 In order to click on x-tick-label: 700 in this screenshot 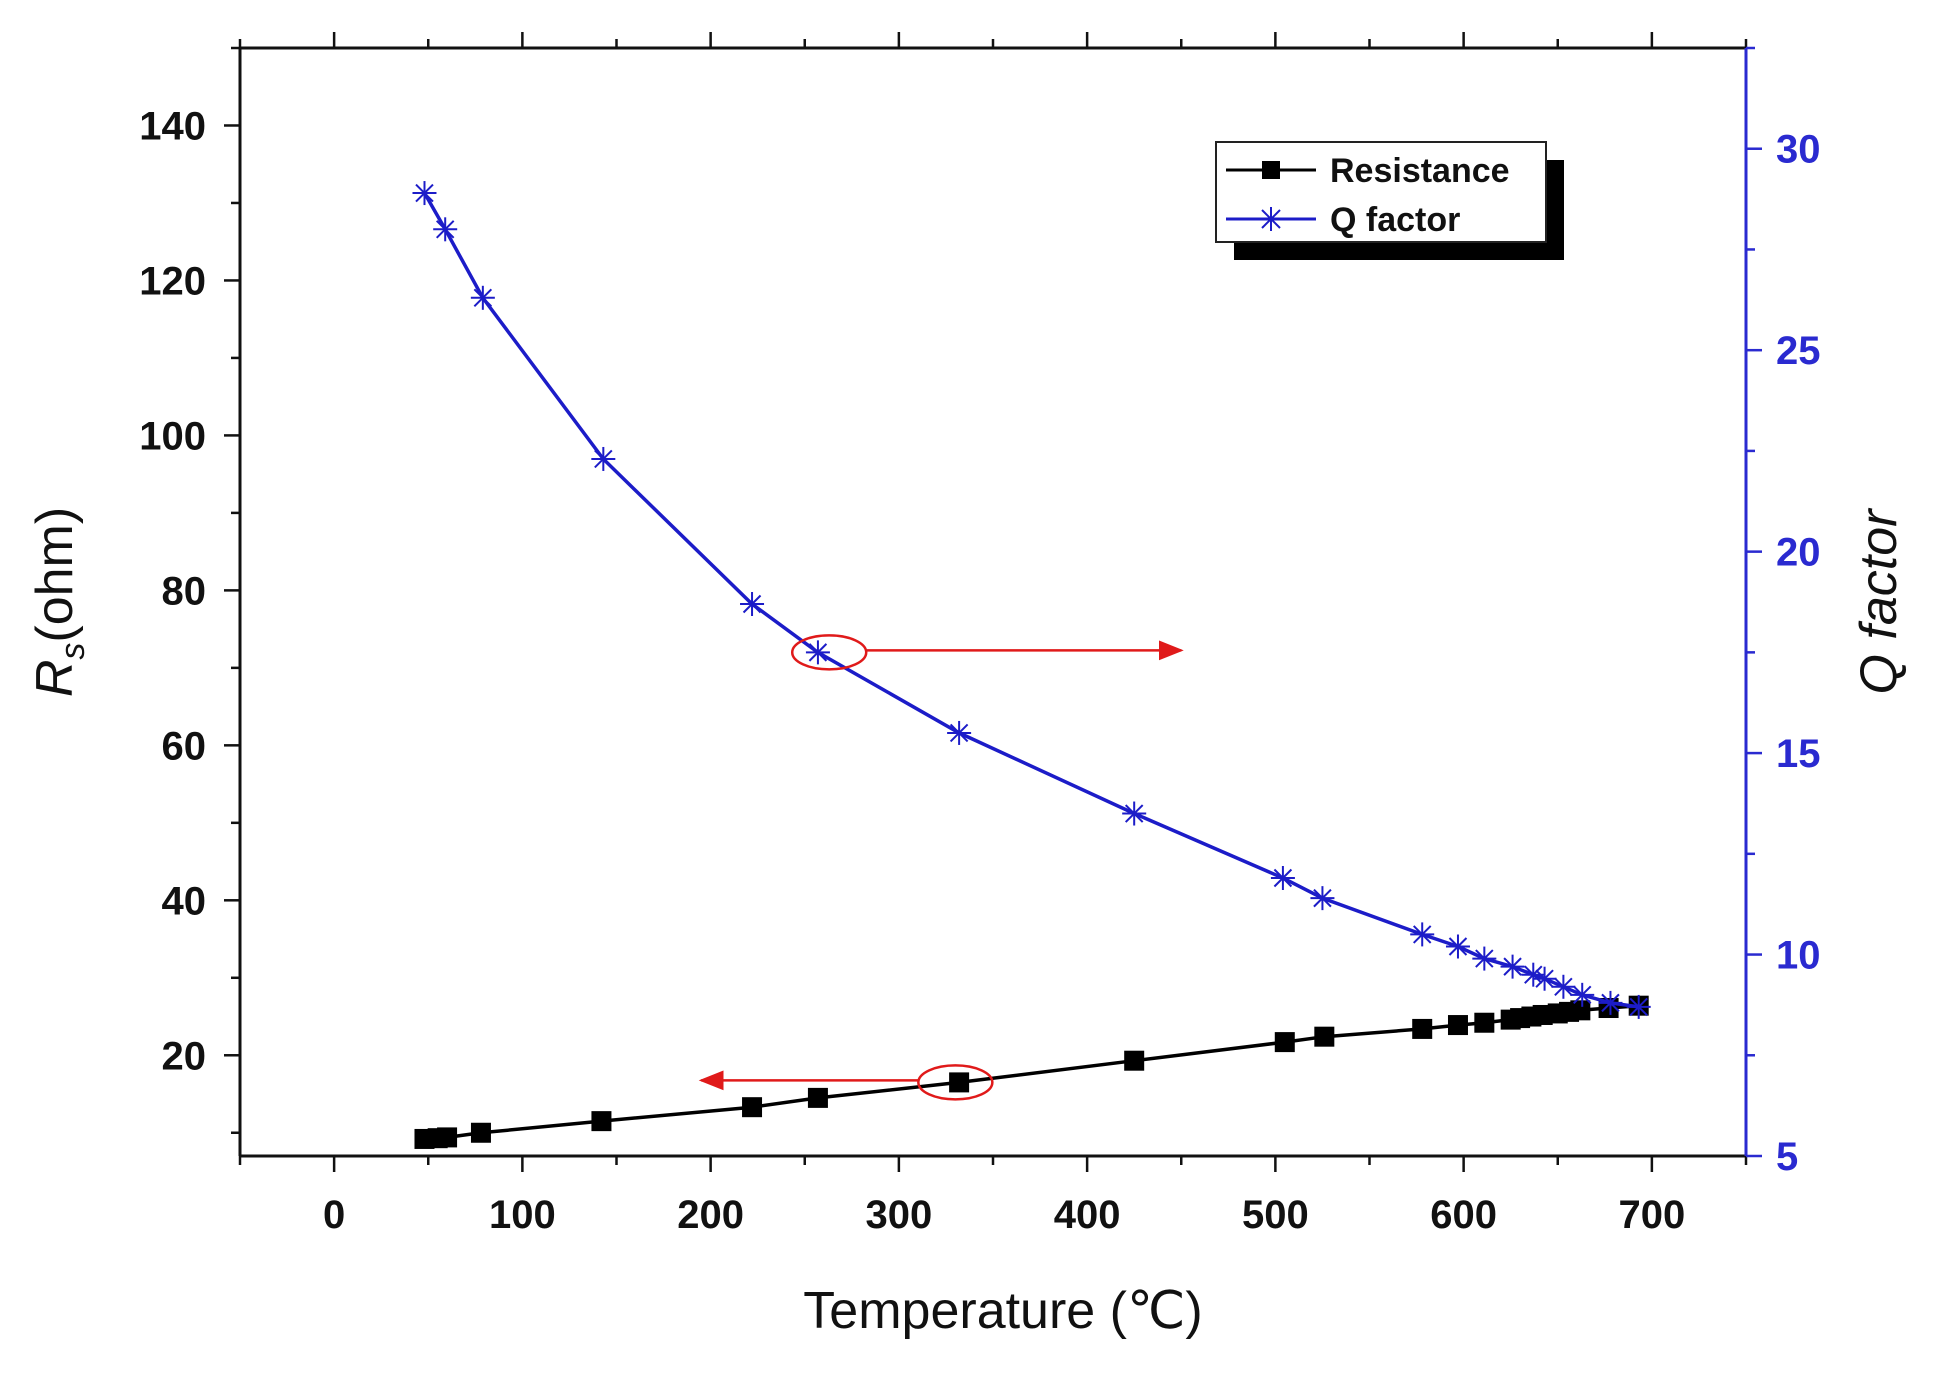, I will do `click(1652, 1215)`.